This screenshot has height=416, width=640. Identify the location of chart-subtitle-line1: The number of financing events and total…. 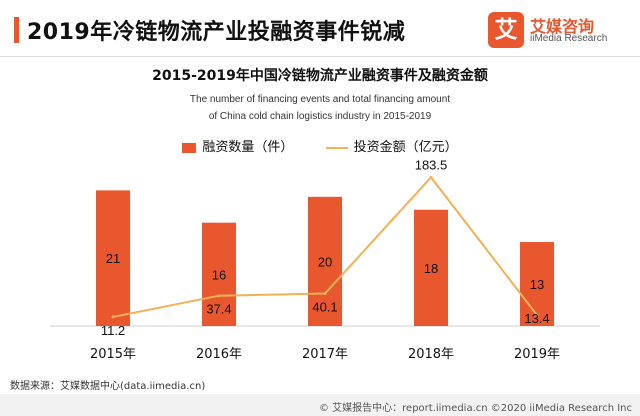
(320, 99).